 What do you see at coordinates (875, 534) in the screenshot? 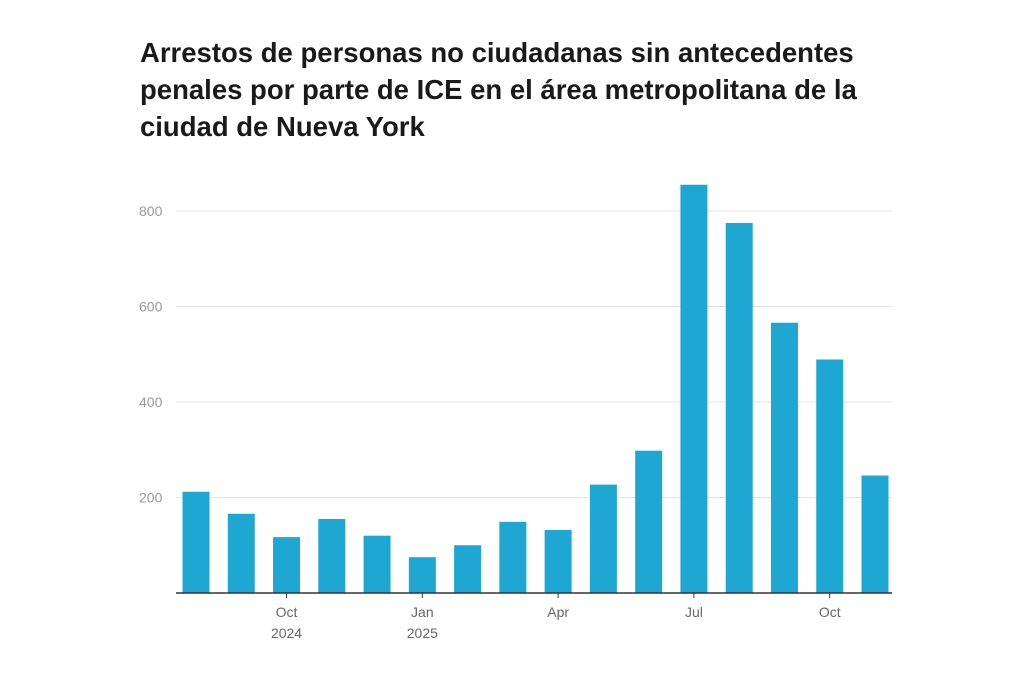
I see `bar-nov-2025` at bounding box center [875, 534].